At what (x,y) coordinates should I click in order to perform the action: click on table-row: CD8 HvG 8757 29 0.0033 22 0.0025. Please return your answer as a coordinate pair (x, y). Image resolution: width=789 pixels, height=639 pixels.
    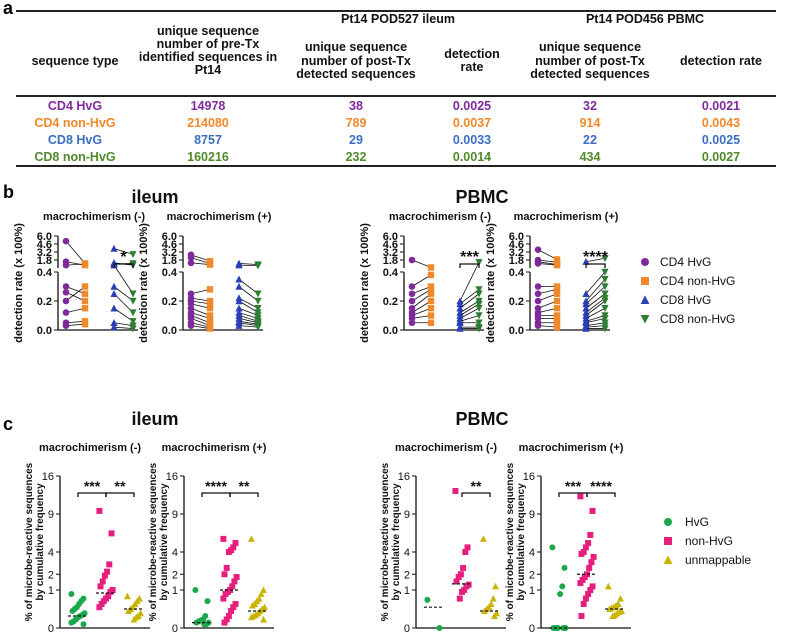
    Looking at the image, I should click on (396, 139).